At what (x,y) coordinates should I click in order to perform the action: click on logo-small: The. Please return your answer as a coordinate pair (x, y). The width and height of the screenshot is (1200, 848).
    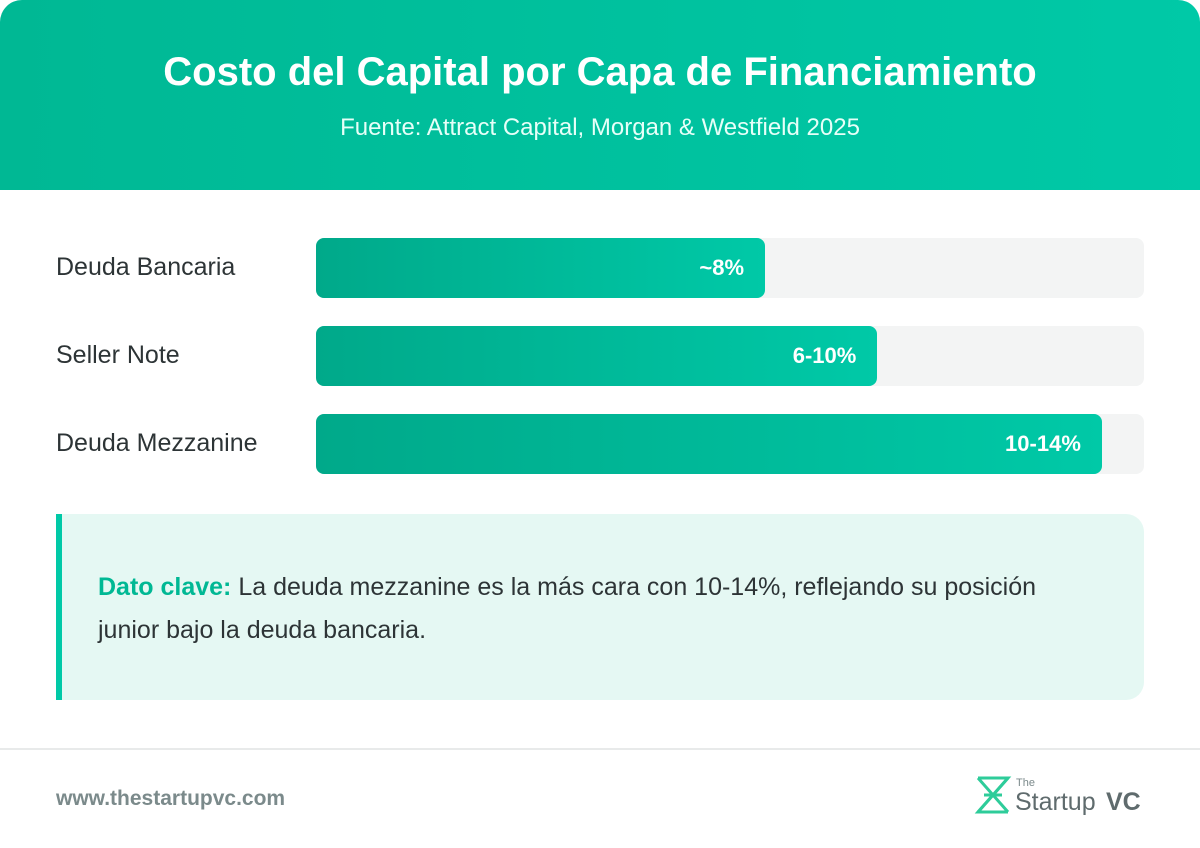
    Looking at the image, I should click on (1025, 783).